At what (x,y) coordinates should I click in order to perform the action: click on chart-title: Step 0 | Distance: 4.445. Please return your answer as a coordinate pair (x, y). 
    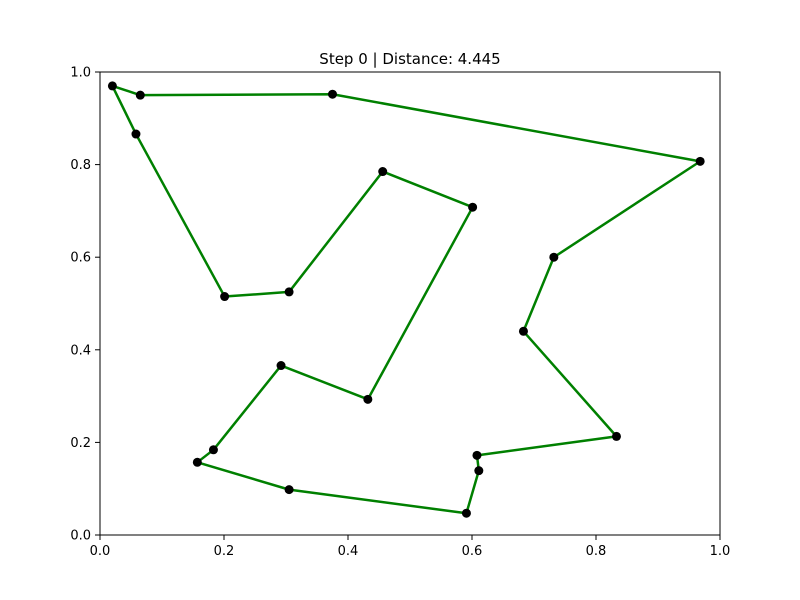
    Looking at the image, I should click on (409, 59).